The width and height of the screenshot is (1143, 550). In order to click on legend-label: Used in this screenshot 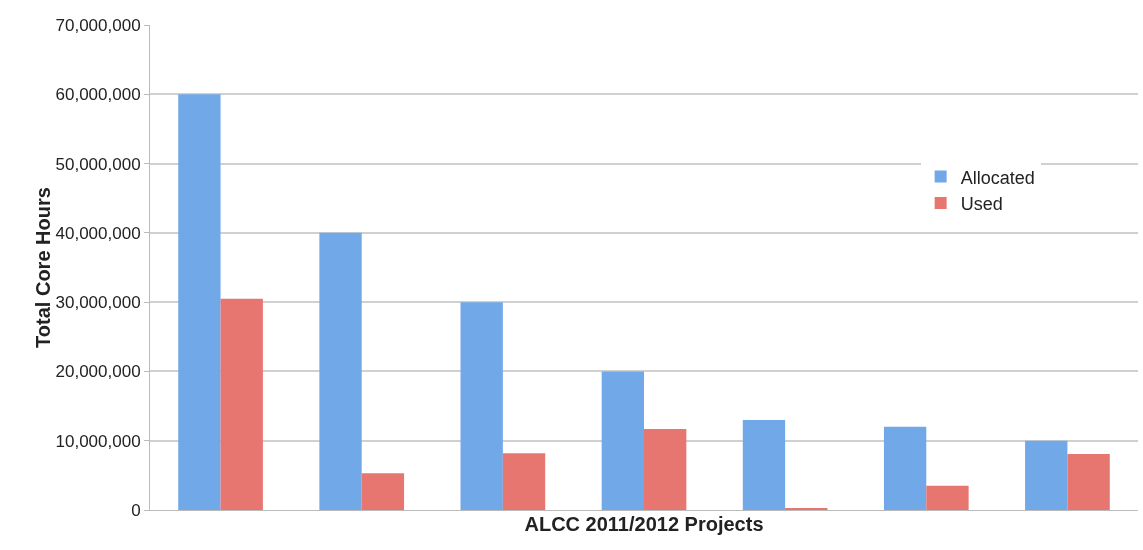, I will do `click(981, 204)`.